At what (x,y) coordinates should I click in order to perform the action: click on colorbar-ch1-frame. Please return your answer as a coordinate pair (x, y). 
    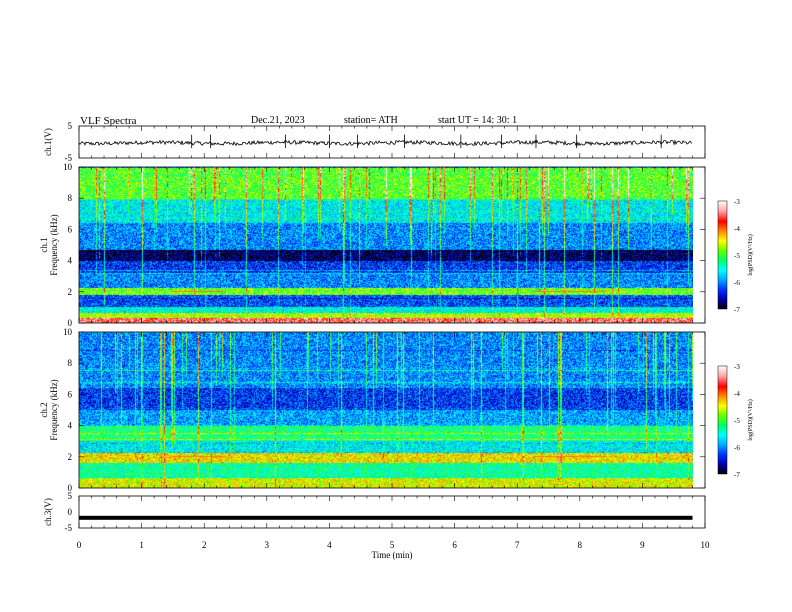
    Looking at the image, I should click on (722, 255).